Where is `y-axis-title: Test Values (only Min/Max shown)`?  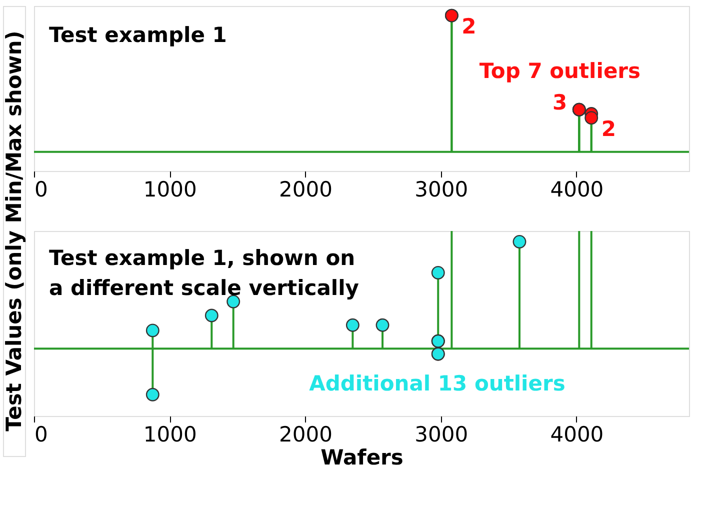 y-axis-title: Test Values (only Min/Max shown) is located at coordinates (14, 231).